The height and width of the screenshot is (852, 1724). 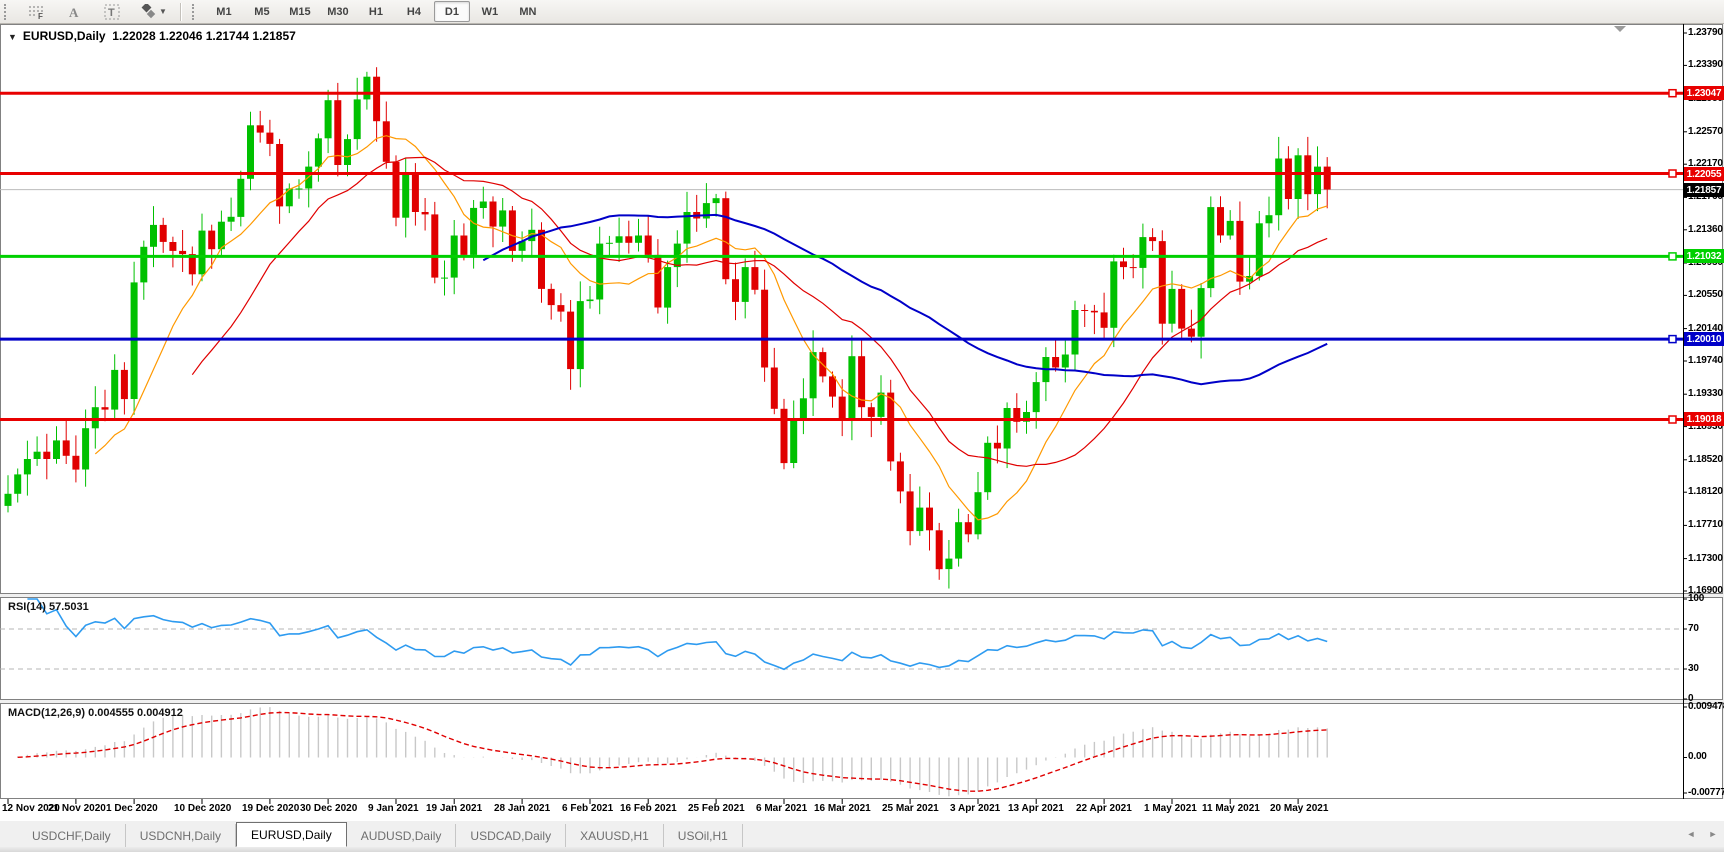 What do you see at coordinates (1705, 328) in the screenshot?
I see `price-tick-label: 1.20140` at bounding box center [1705, 328].